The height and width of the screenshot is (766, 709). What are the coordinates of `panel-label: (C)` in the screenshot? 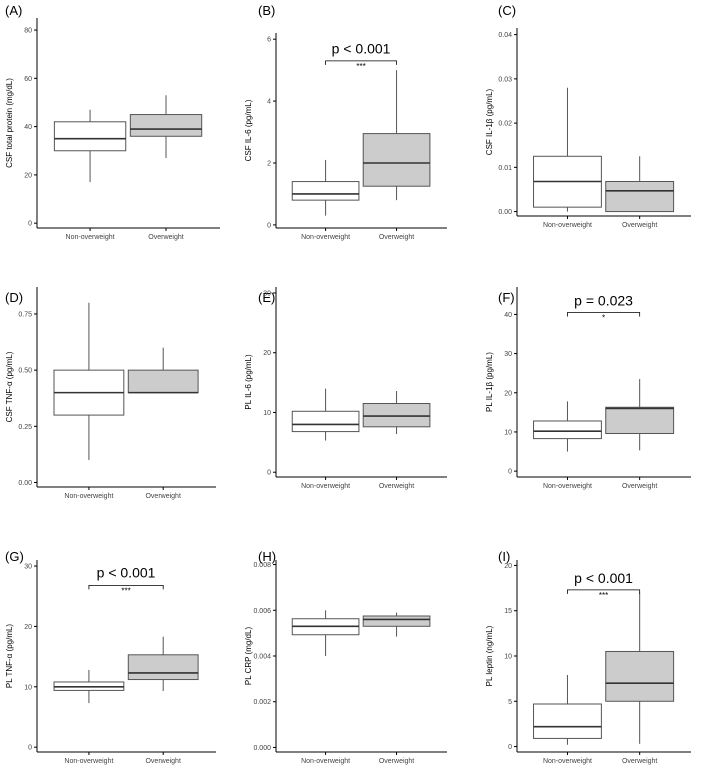 It's located at (507, 10).